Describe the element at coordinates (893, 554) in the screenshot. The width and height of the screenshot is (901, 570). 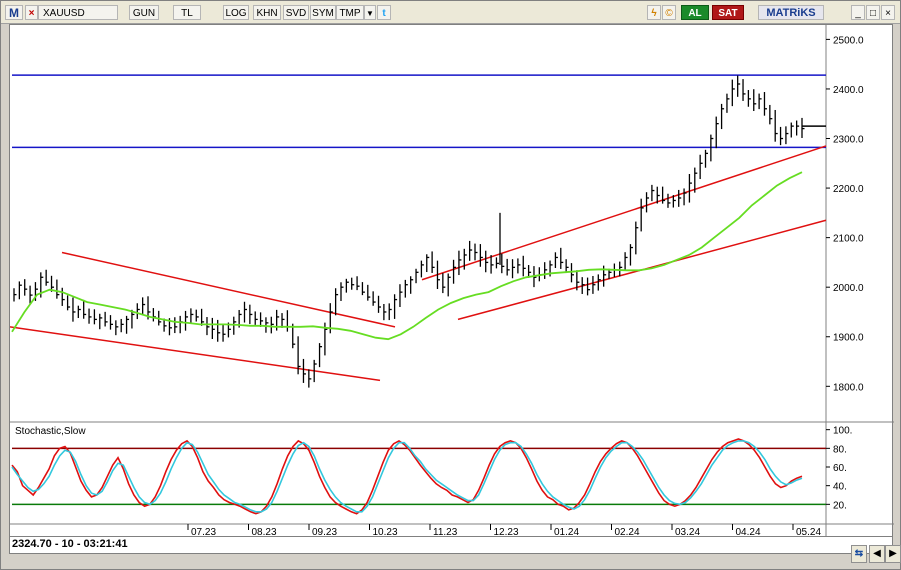
I see `scroll-right-icon: ▶` at that location.